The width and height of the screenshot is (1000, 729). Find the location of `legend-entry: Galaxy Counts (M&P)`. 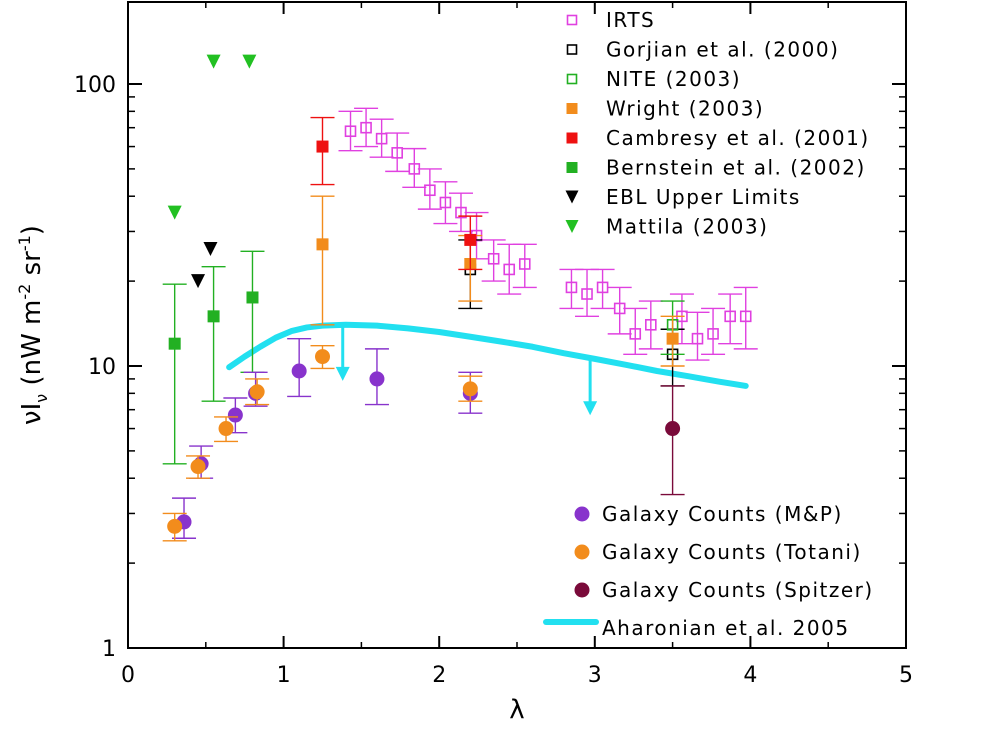

legend-entry: Galaxy Counts (M&P) is located at coordinates (708, 514).